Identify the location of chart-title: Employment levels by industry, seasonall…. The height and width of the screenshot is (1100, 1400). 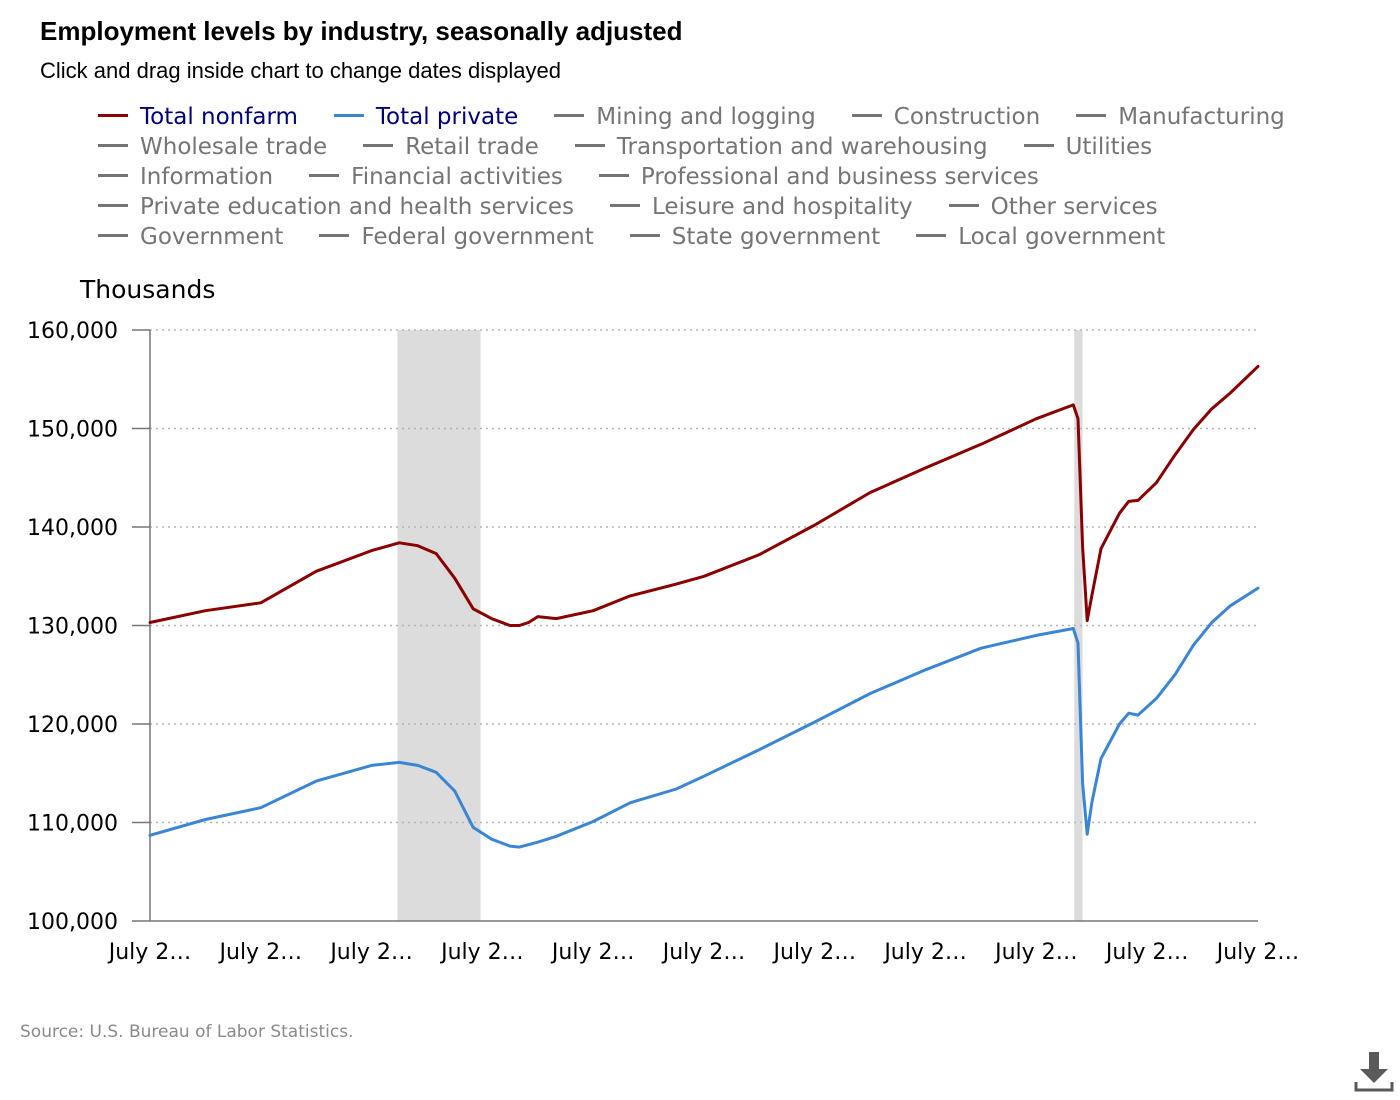
(361, 31).